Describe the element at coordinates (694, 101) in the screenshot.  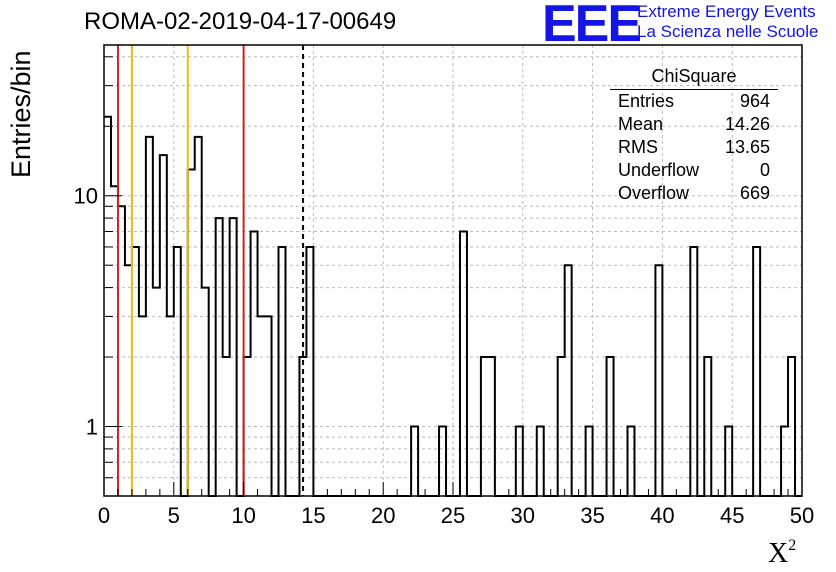
I see `stats-row-entries: Entries 964` at that location.